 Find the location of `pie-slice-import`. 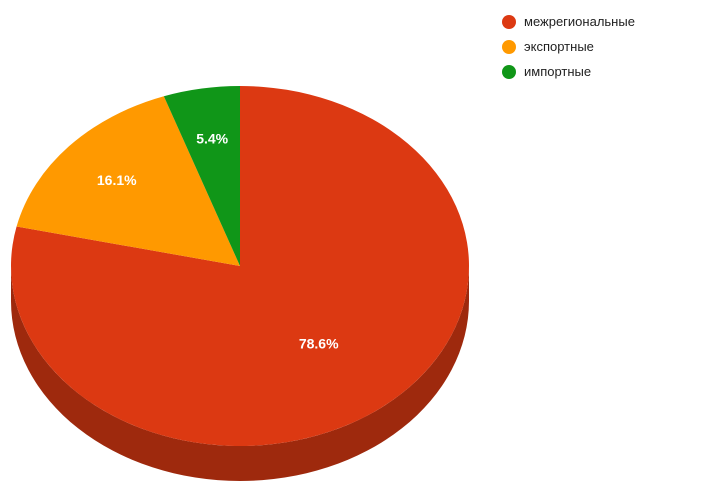

pie-slice-import is located at coordinates (201, 176).